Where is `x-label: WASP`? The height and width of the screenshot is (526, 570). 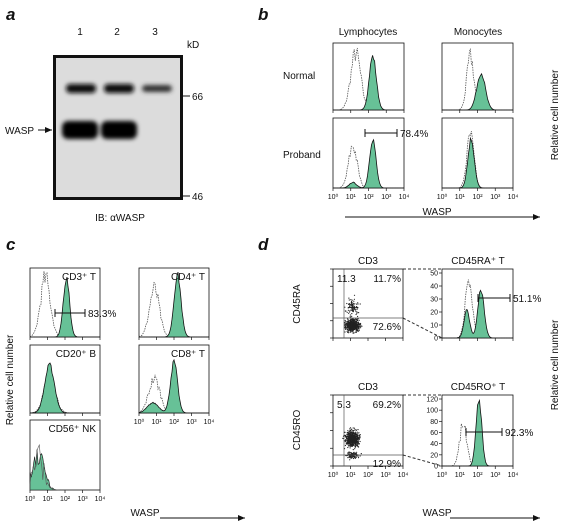 x-label: WASP is located at coordinates (144, 513).